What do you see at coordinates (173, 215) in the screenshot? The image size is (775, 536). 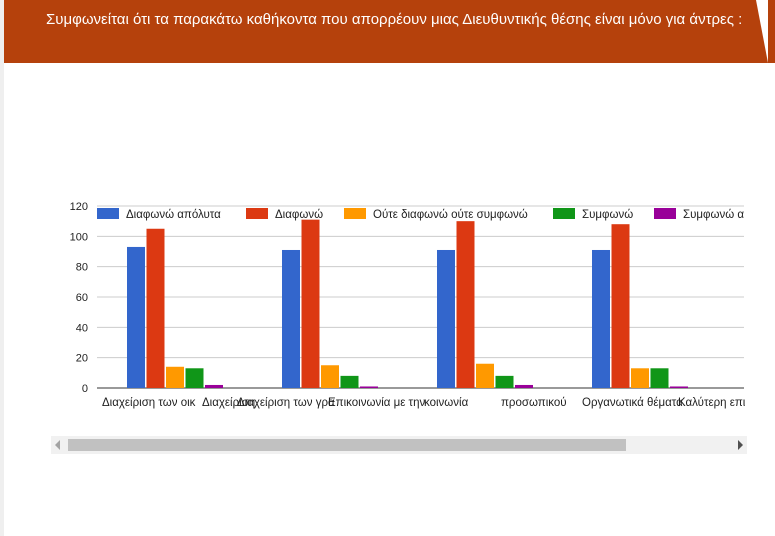 I see `legend-label-1: Διαφωνώ απόλυτα` at bounding box center [173, 215].